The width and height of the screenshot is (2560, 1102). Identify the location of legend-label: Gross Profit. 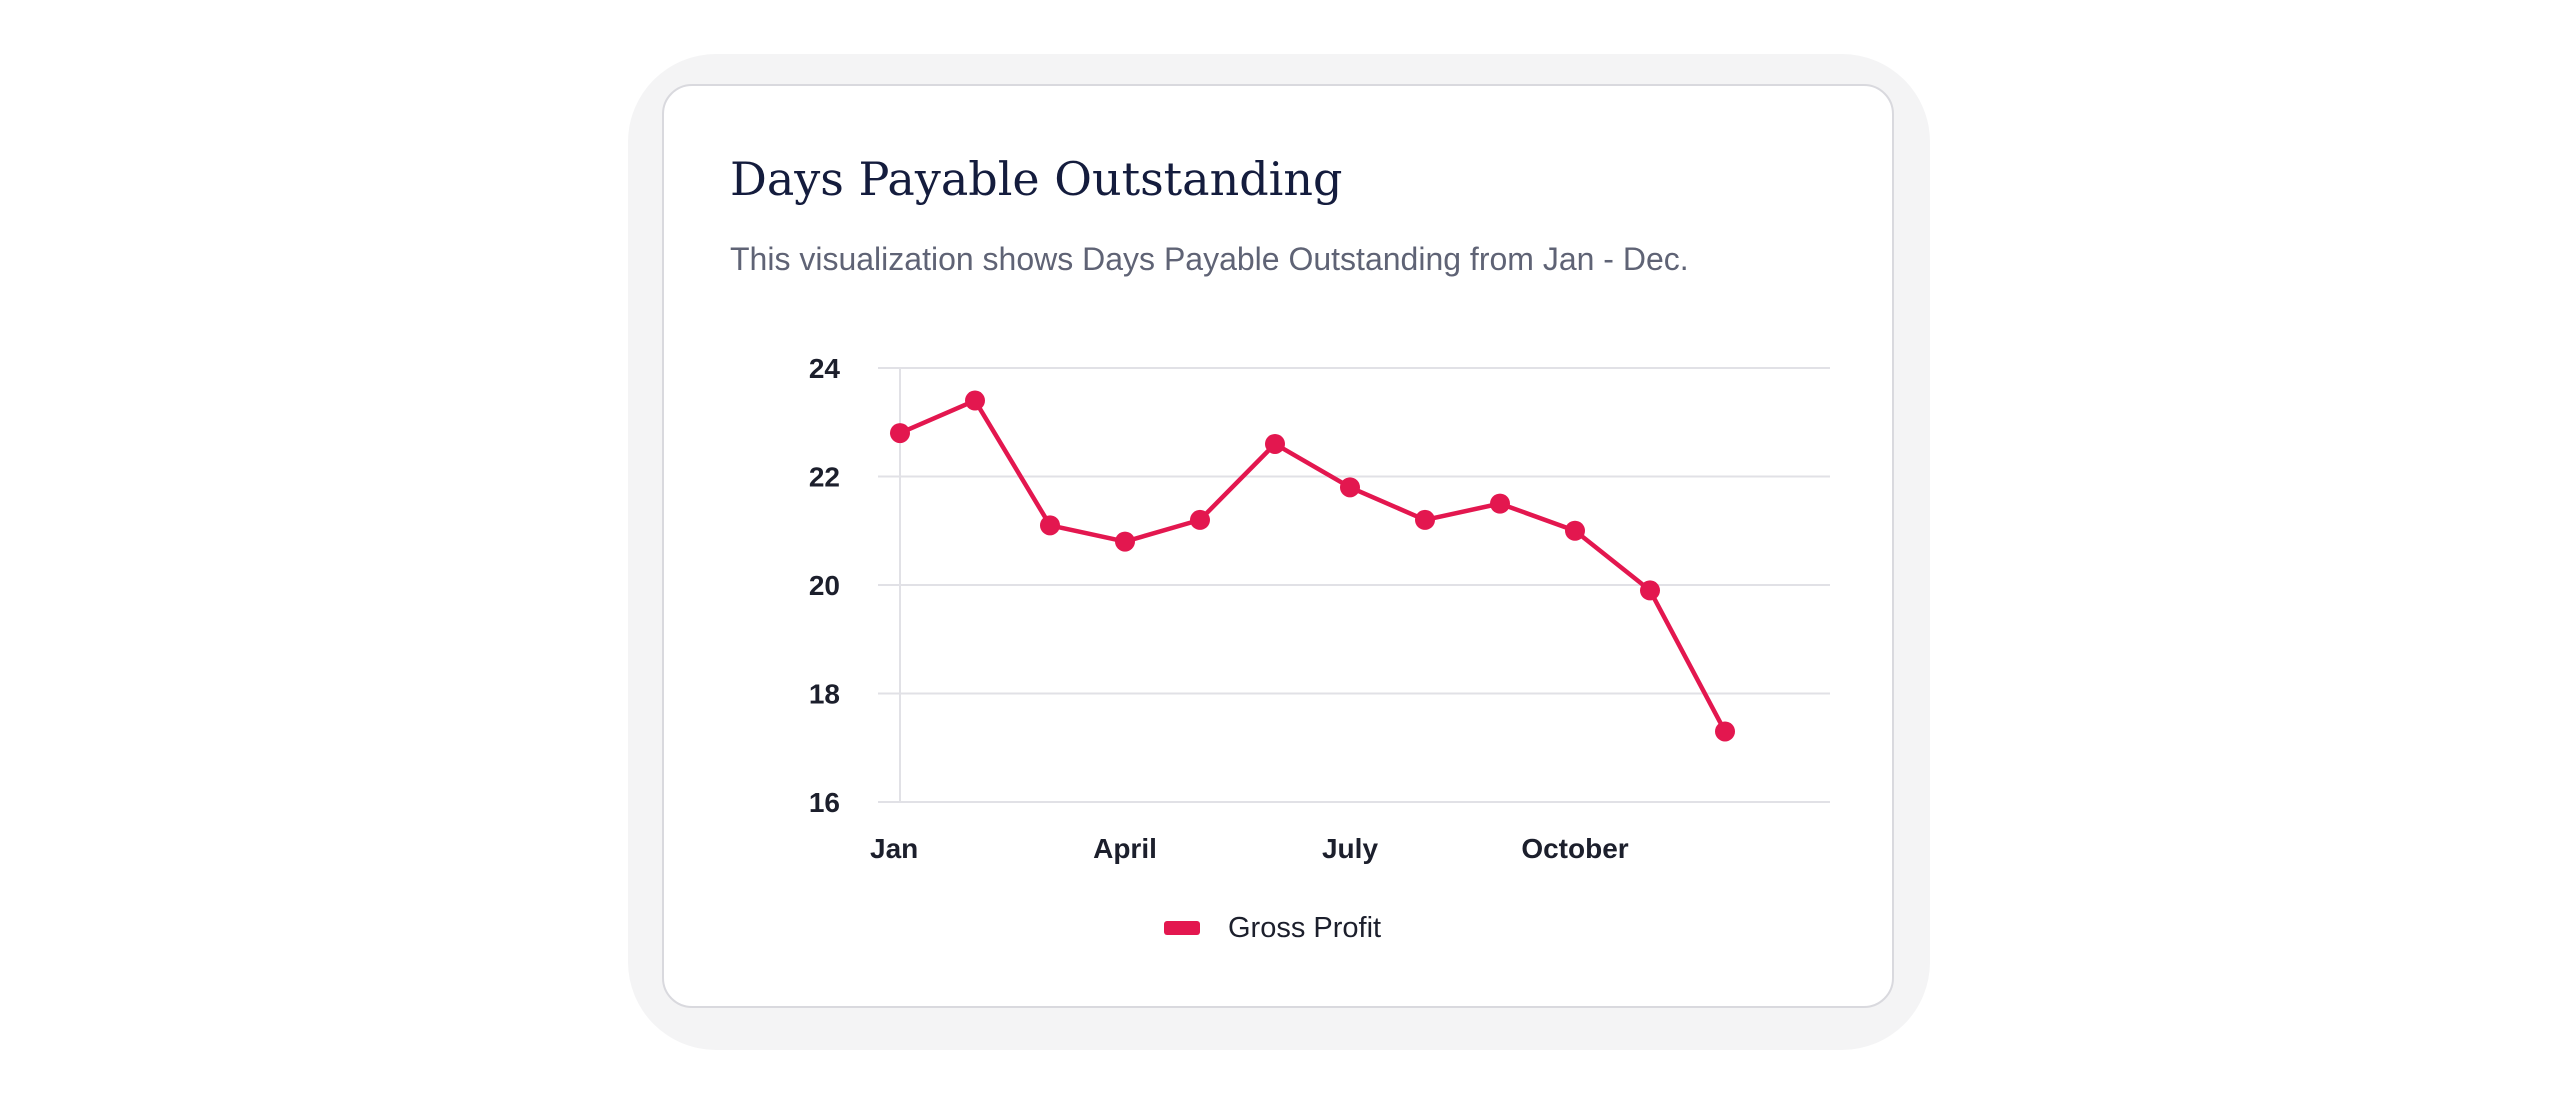
(1305, 927).